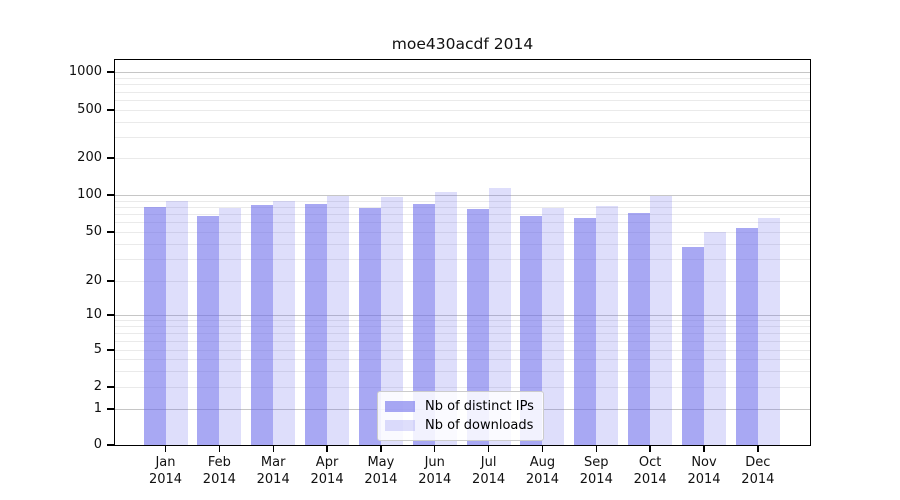  What do you see at coordinates (85, 71) in the screenshot?
I see `y-tick-label: 1000` at bounding box center [85, 71].